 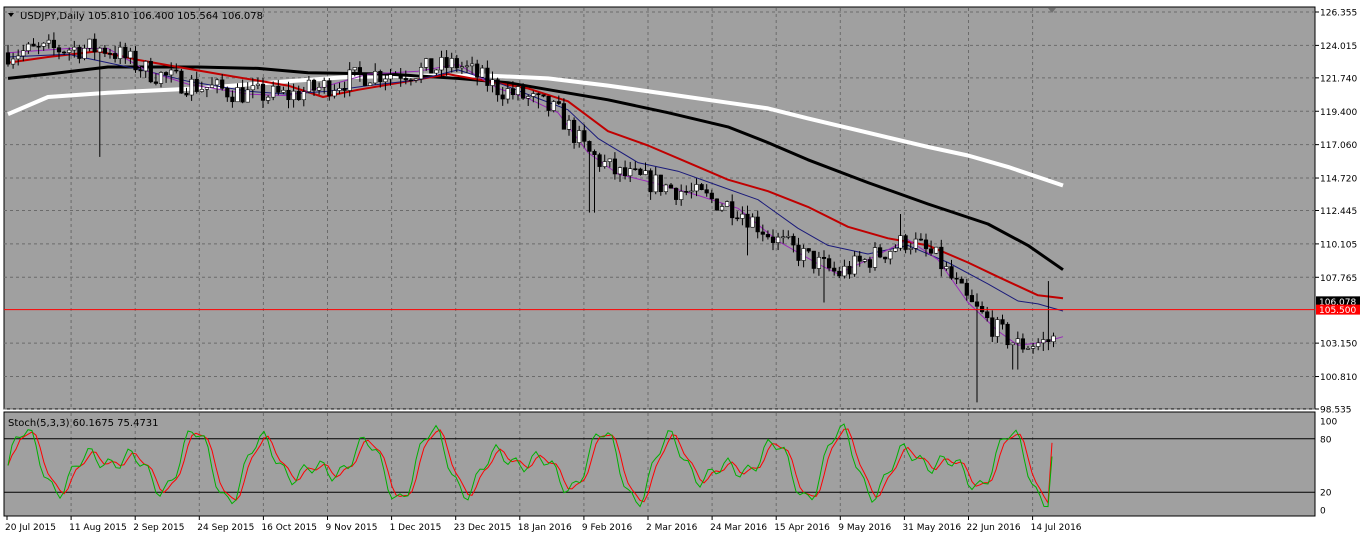 What do you see at coordinates (1338, 378) in the screenshot?
I see `price-tick-label: 100.810` at bounding box center [1338, 378].